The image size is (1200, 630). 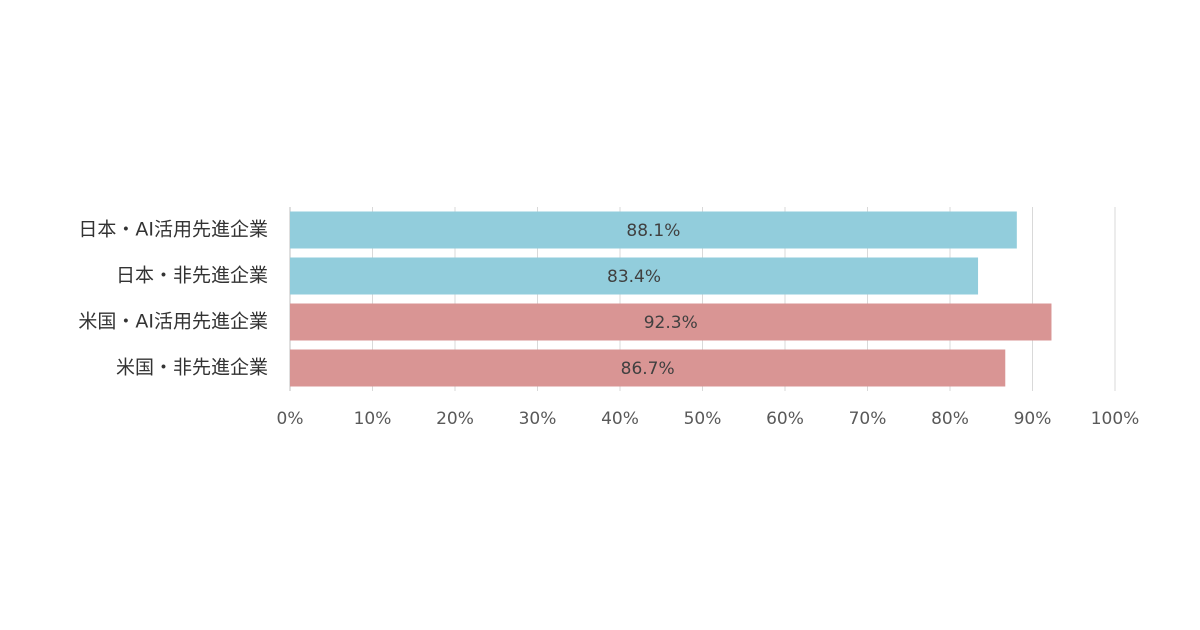 What do you see at coordinates (192, 368) in the screenshot?
I see `y-tick-label: 米国・非先進企業` at bounding box center [192, 368].